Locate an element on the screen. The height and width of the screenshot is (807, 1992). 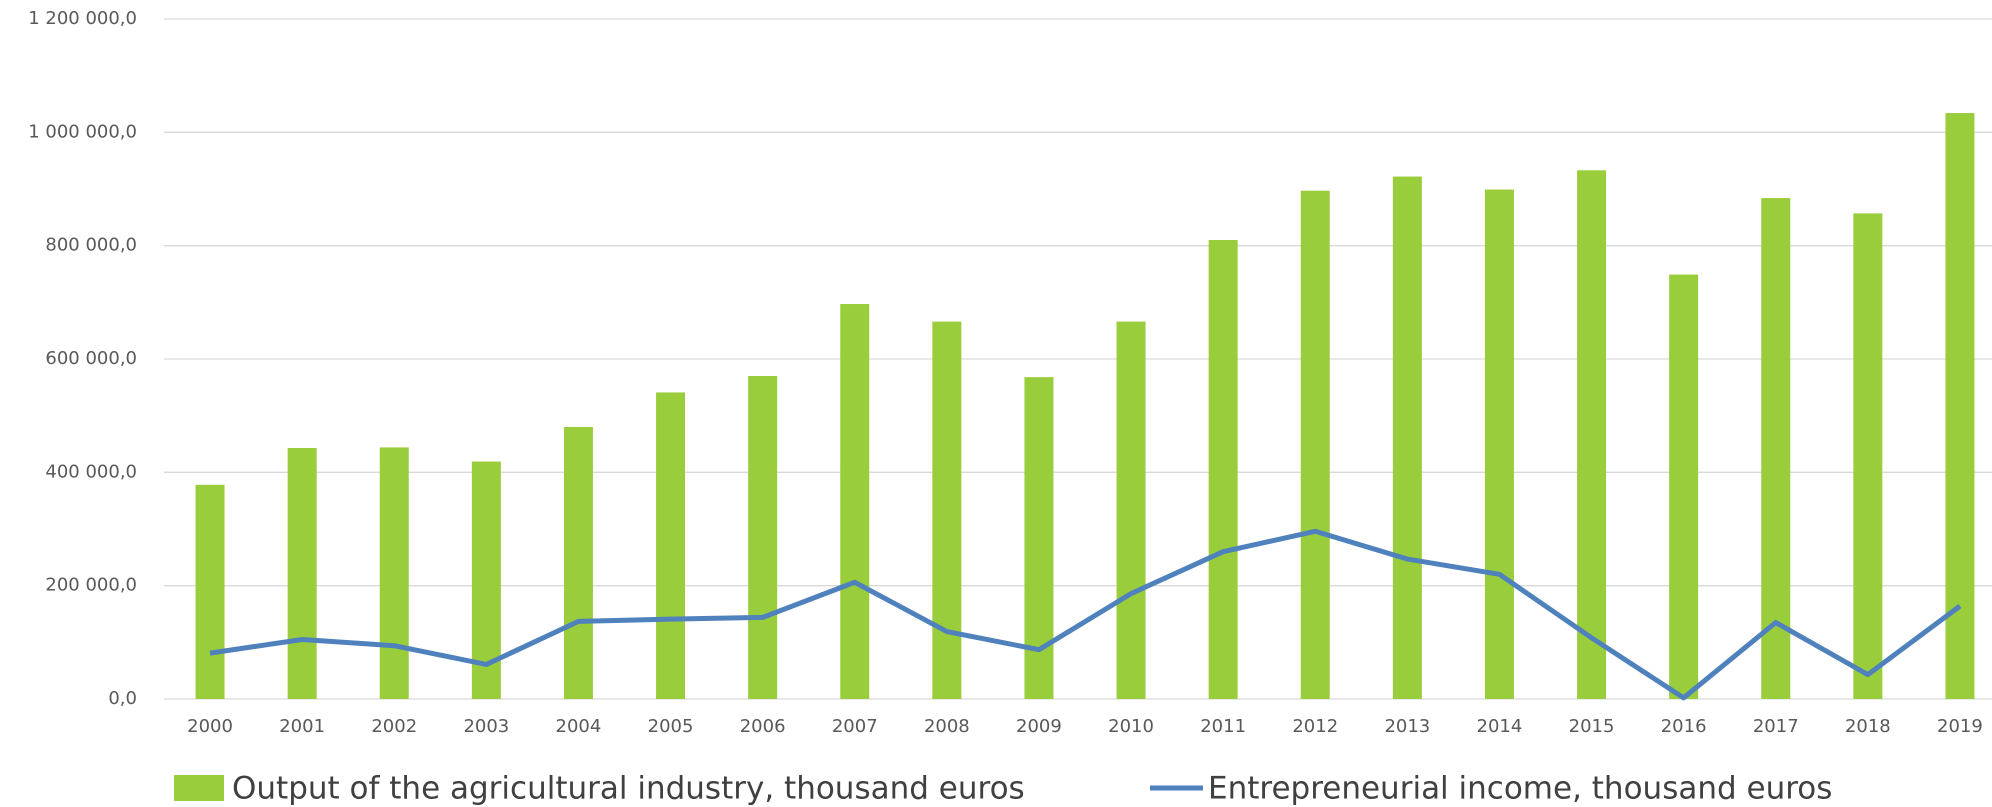
y-tick-label: 400 000,0 is located at coordinates (91, 471).